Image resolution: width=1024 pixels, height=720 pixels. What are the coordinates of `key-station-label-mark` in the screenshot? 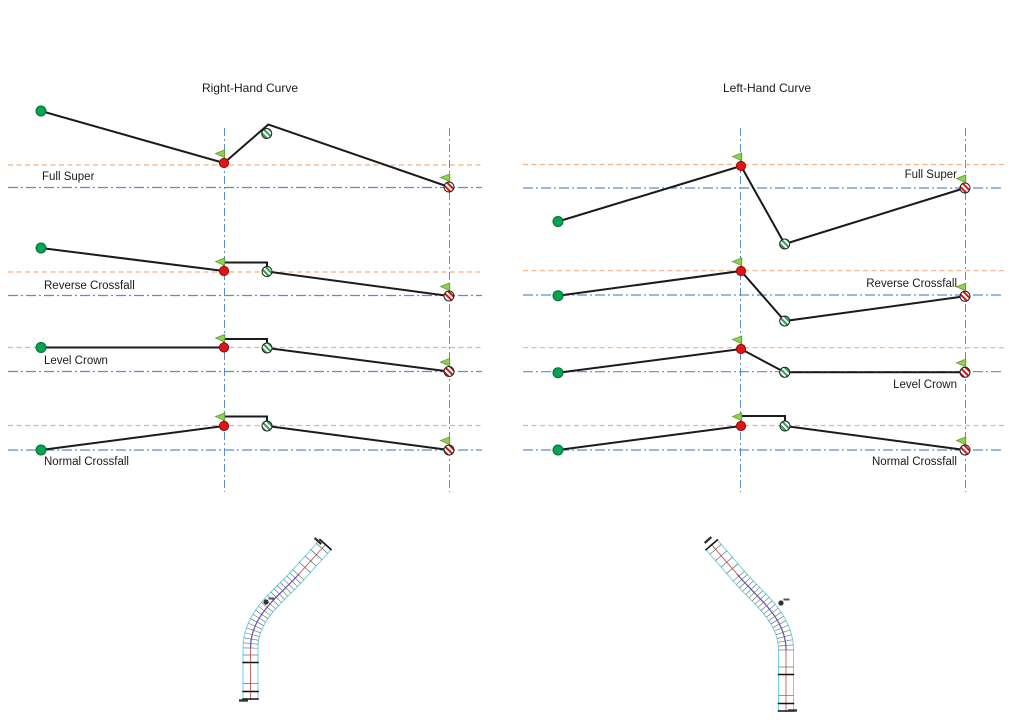 It's located at (271, 598).